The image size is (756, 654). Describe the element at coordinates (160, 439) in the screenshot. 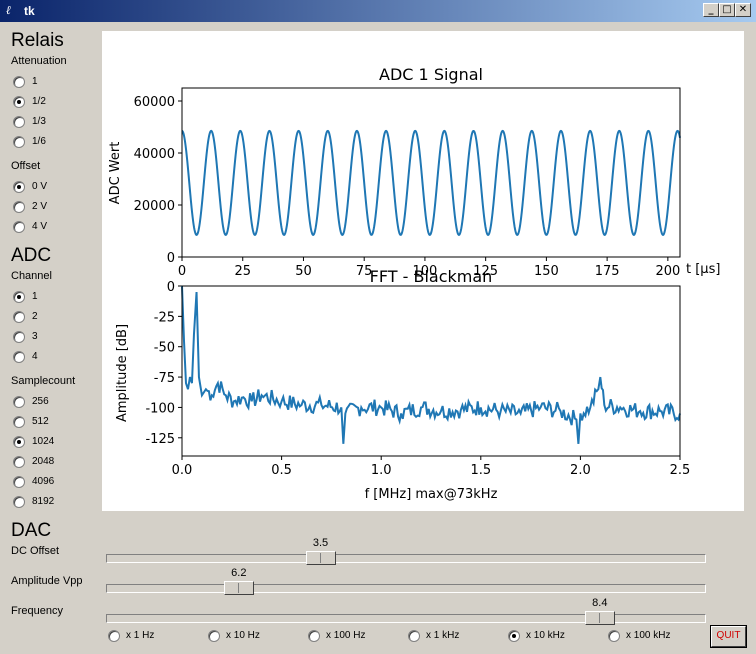

I see `chart2-ytick-label: -125` at that location.